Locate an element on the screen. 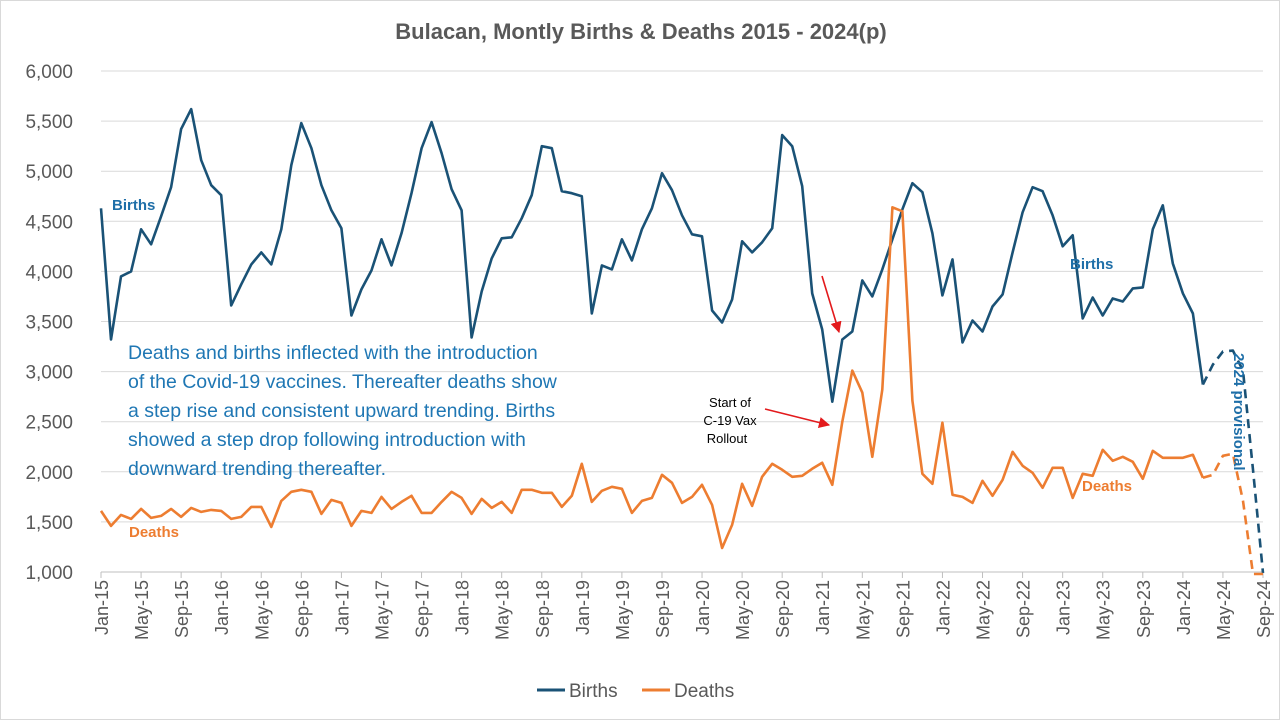 The height and width of the screenshot is (721, 1280). vax-annotation: Start of C-19 Vax Rollout is located at coordinates (772, 360).